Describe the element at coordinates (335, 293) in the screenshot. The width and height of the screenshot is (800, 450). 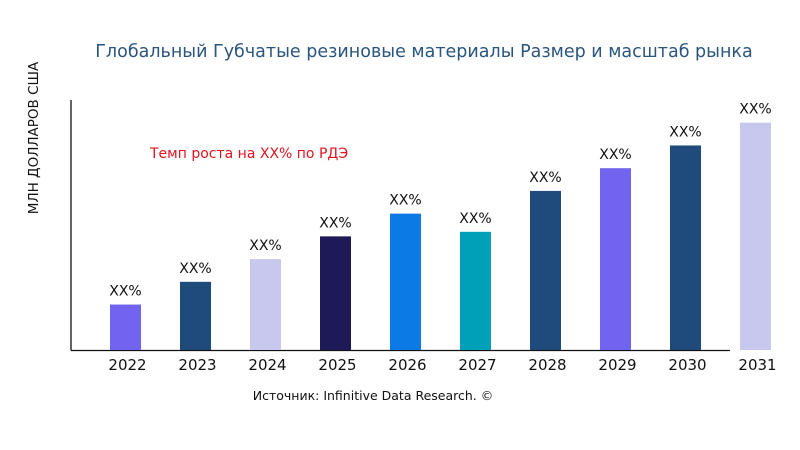
I see `bar-2025` at that location.